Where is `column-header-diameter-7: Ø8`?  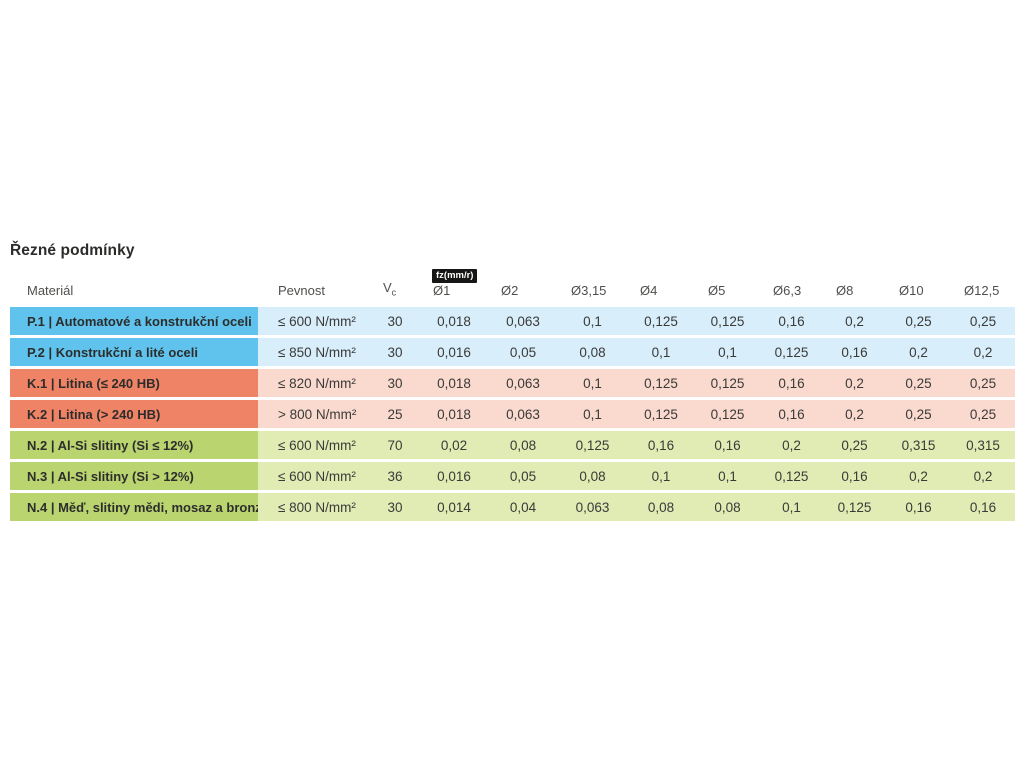
column-header-diameter-7: Ø8 is located at coordinates (845, 290).